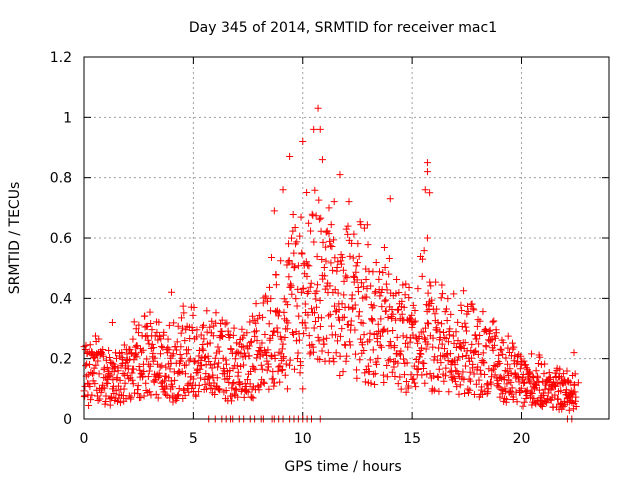 This screenshot has height=480, width=640. I want to click on y-tick-label: 1.2, so click(61, 58).